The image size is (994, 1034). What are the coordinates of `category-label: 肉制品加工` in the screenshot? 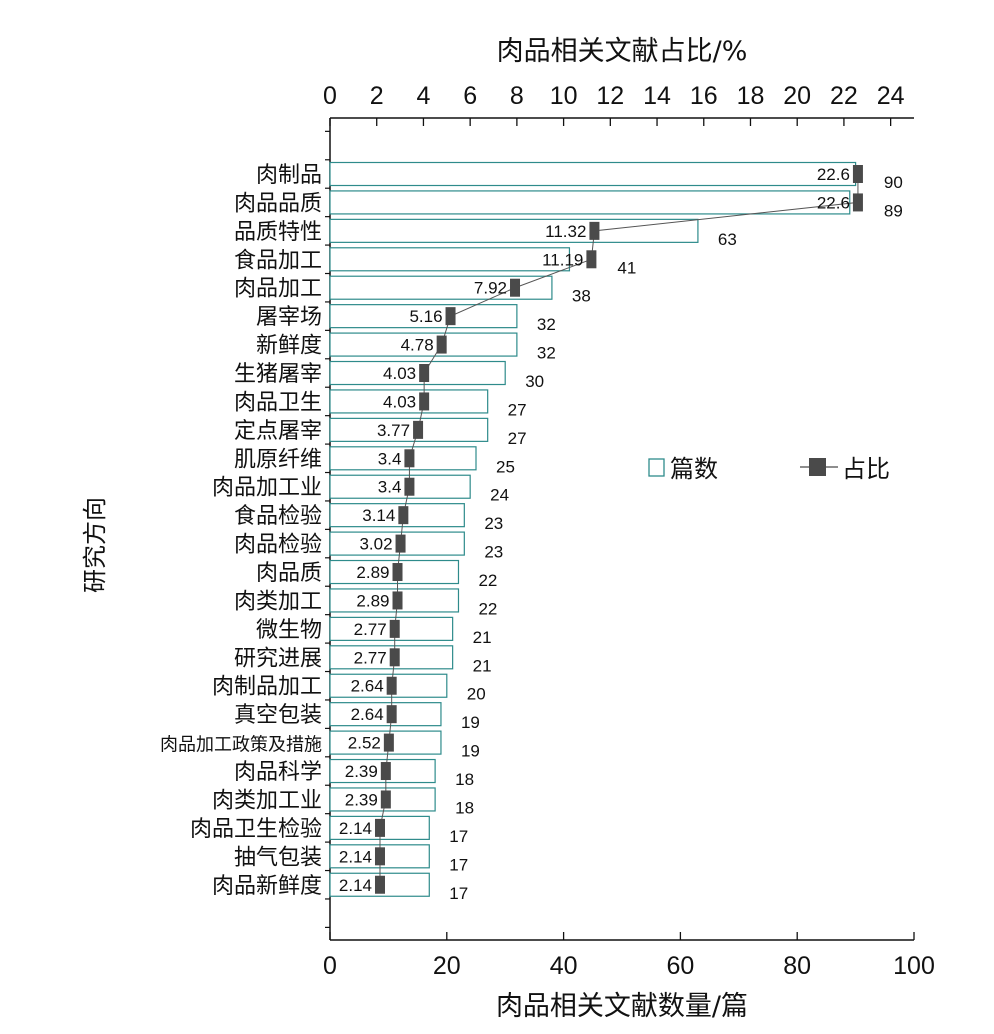 It's located at (267, 687).